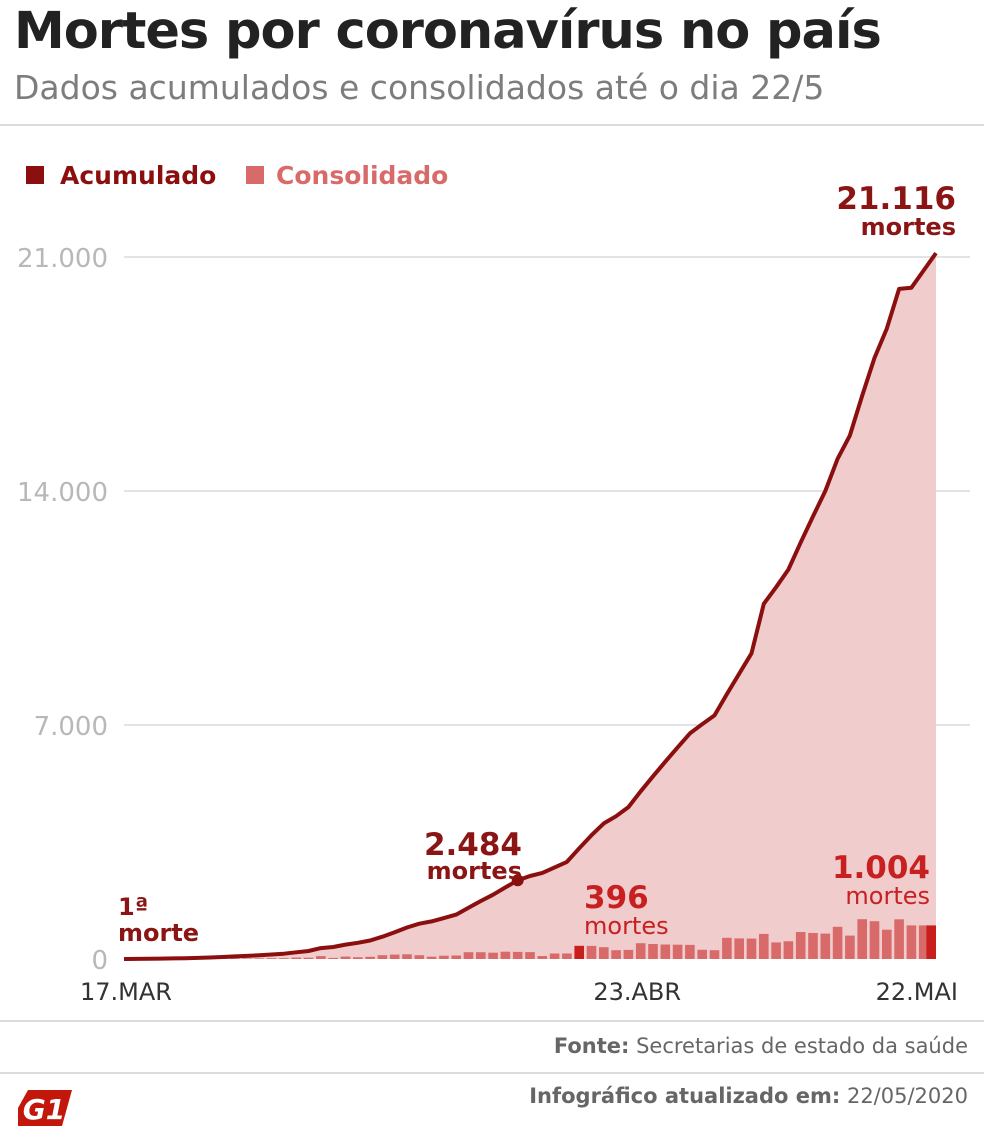 This screenshot has width=984, height=1148. I want to click on annotation-first-value: 1ª, so click(133, 907).